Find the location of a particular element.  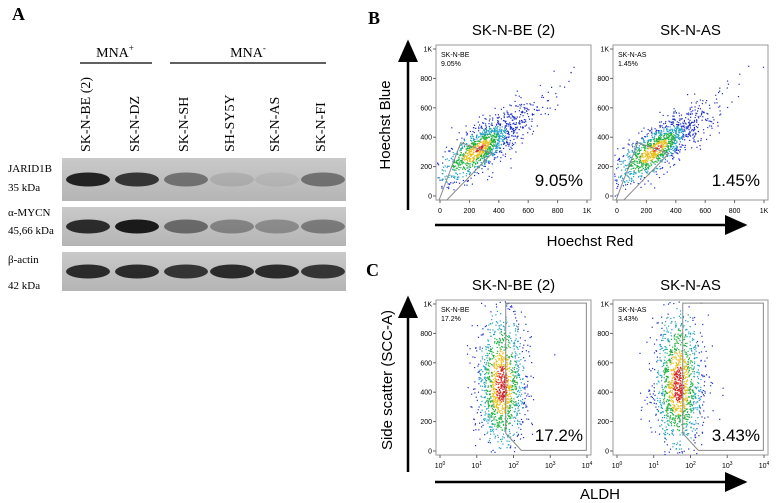

lane-label: SK-N-FI is located at coordinates (321, 127).